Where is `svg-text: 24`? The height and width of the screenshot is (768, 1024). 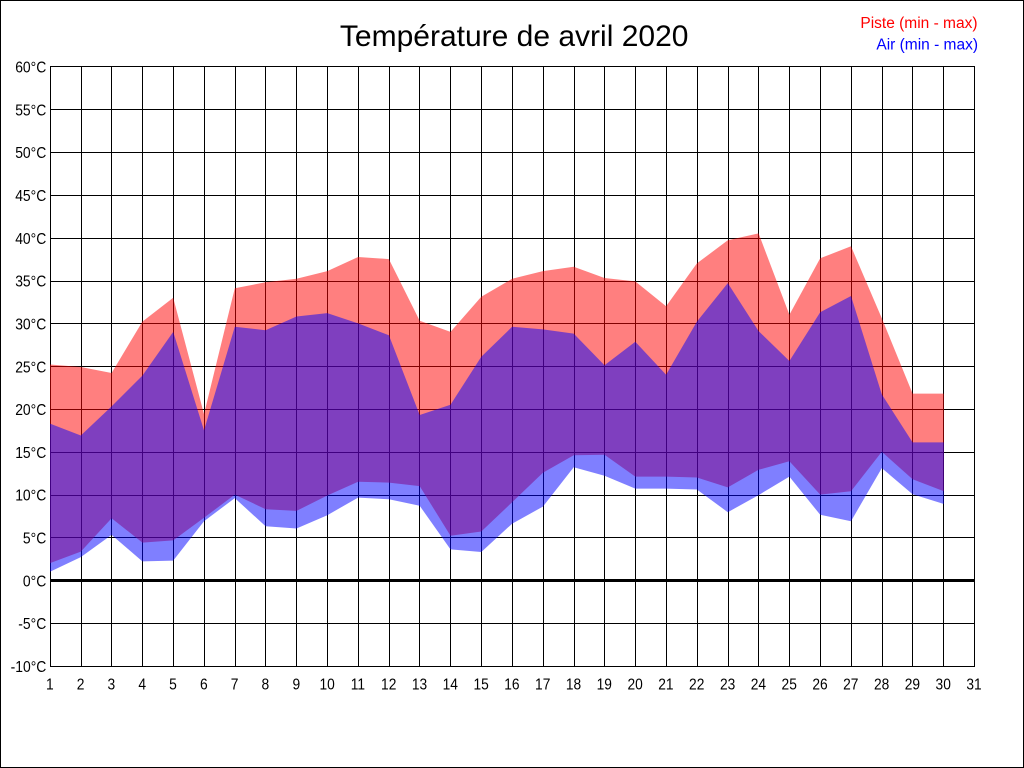 svg-text: 24 is located at coordinates (758, 684).